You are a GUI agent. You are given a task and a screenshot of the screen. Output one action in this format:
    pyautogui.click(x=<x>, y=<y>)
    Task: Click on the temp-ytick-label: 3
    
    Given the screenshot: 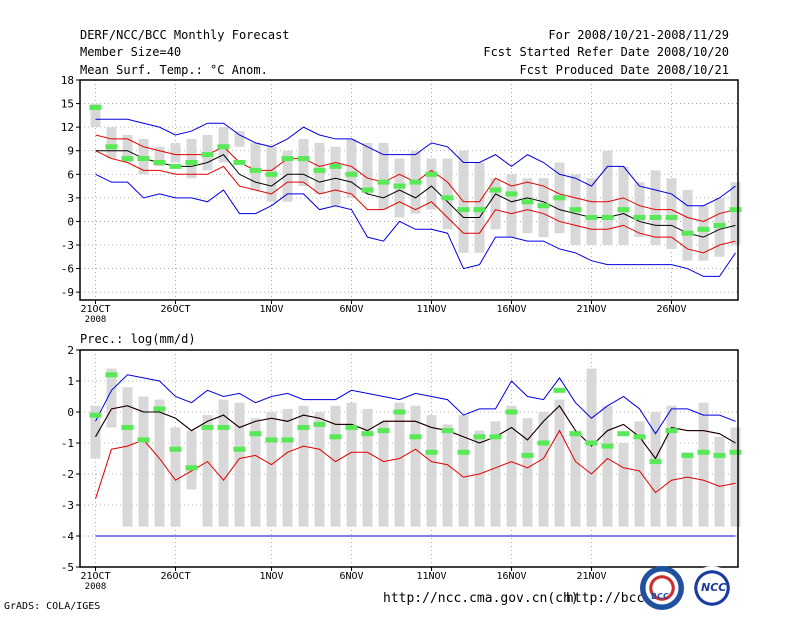 What is the action you would take?
    pyautogui.click(x=70, y=198)
    